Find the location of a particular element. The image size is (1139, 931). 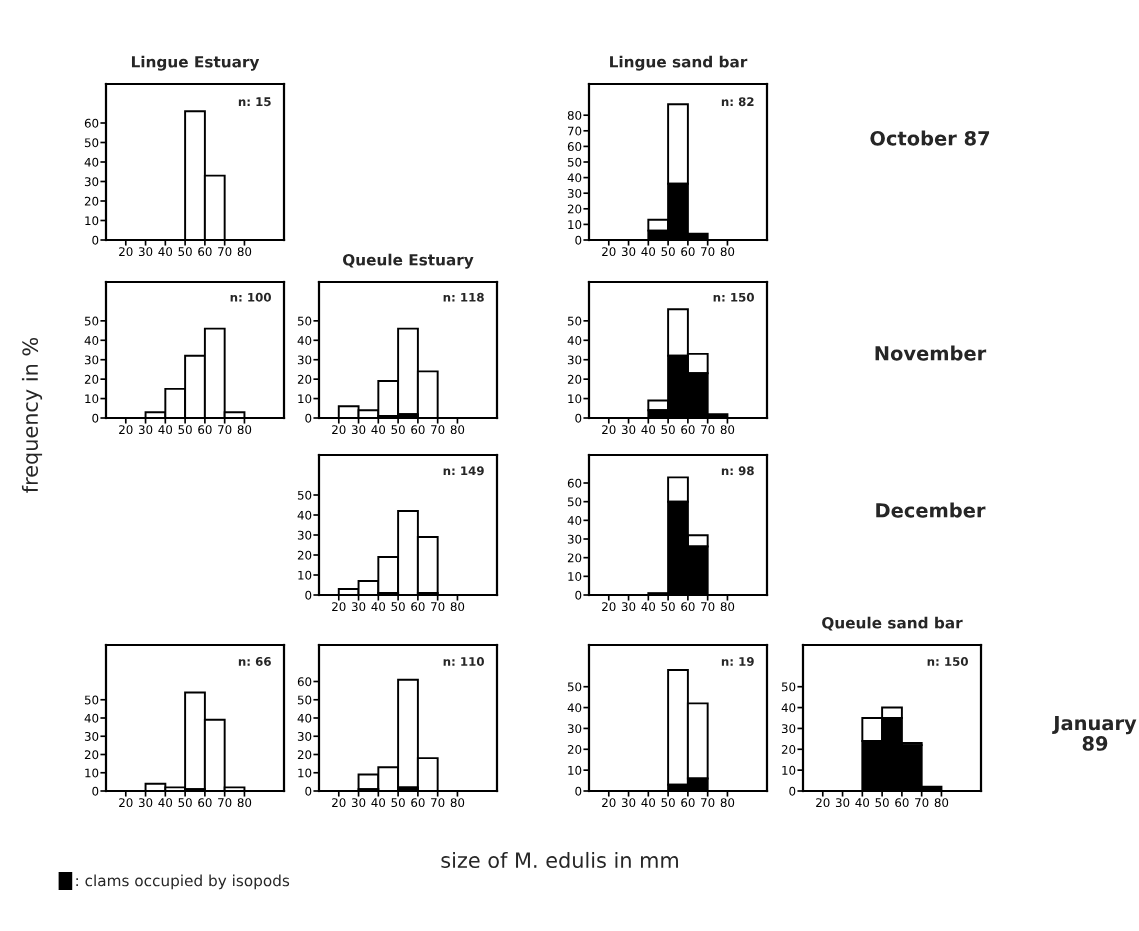

annotation: n: 15 is located at coordinates (254, 102).